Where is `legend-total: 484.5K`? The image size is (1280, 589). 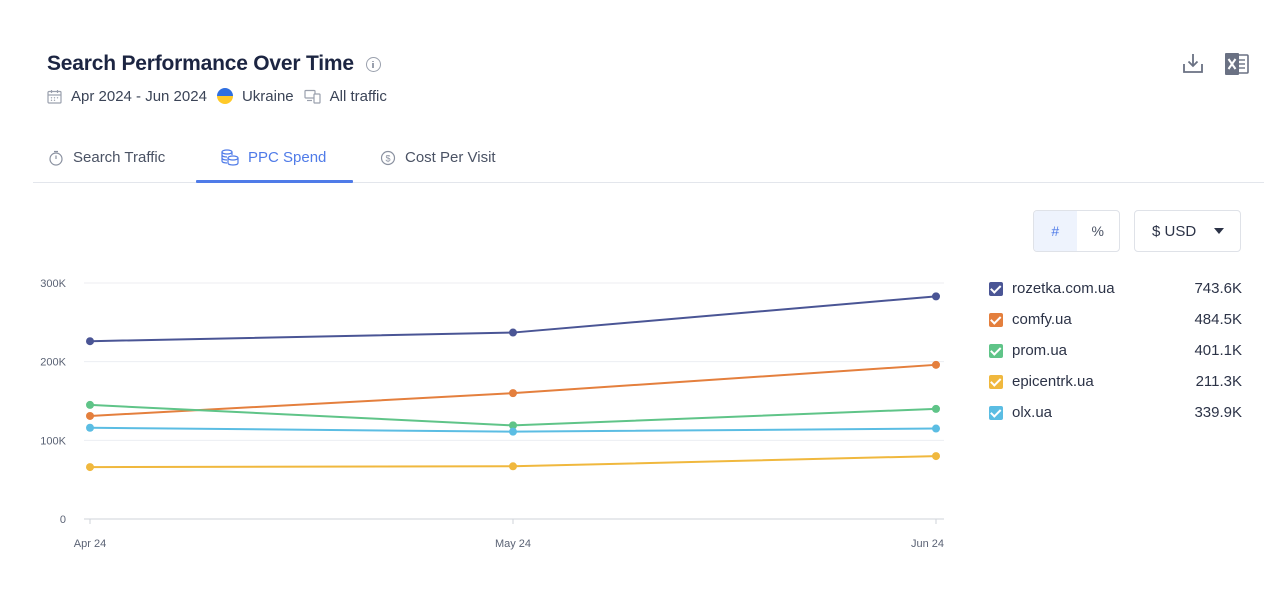 legend-total: 484.5K is located at coordinates (1218, 319).